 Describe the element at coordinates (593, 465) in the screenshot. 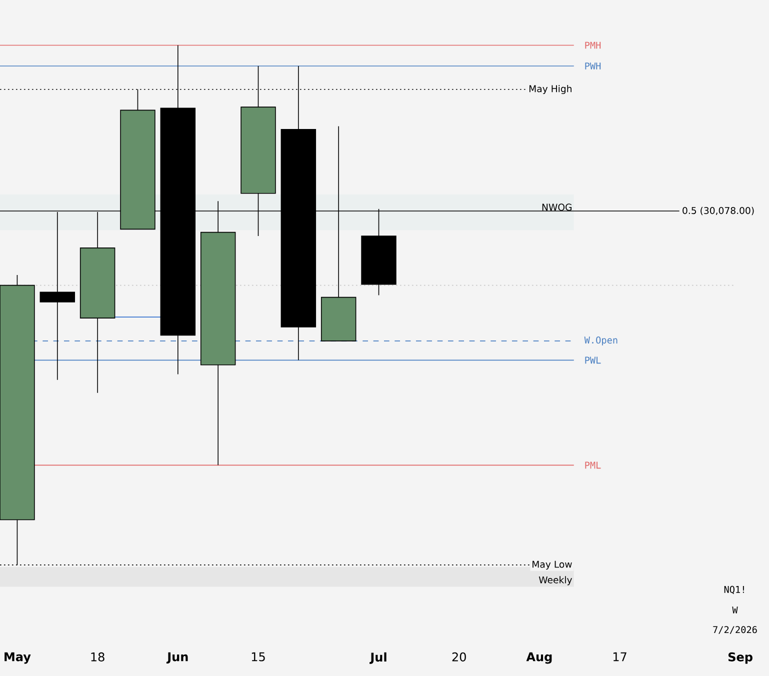

I see `ref-line-label: PML` at that location.